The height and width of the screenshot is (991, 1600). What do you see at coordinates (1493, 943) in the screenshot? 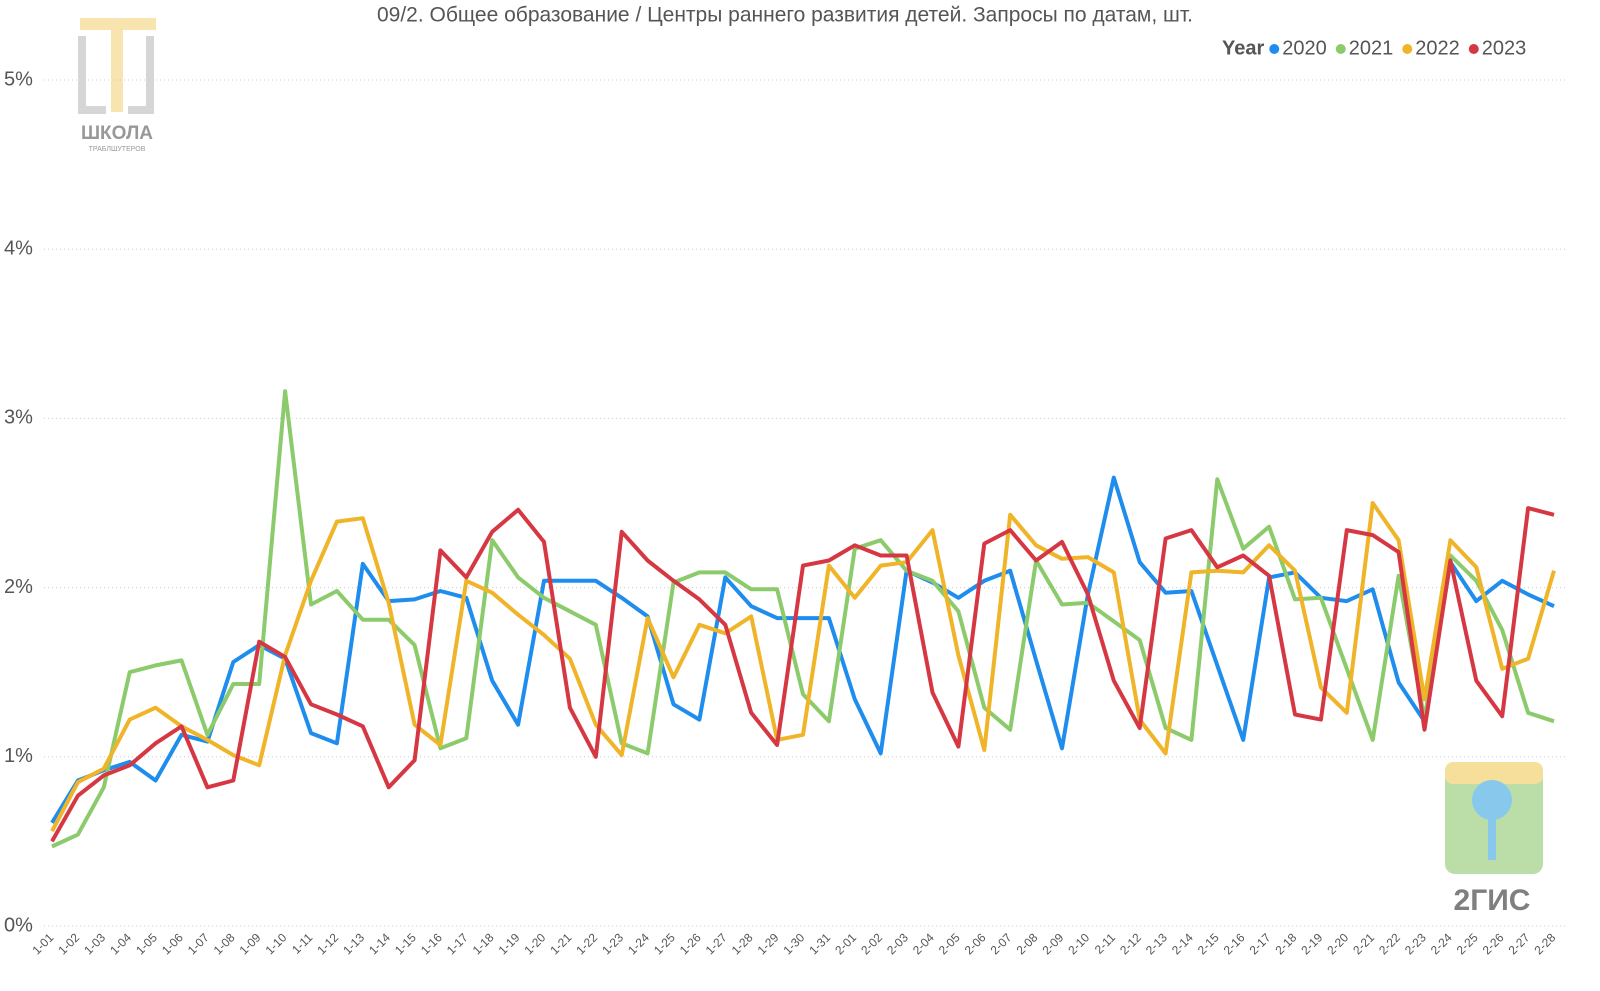
I see `x-tick-label: 2-26` at bounding box center [1493, 943].